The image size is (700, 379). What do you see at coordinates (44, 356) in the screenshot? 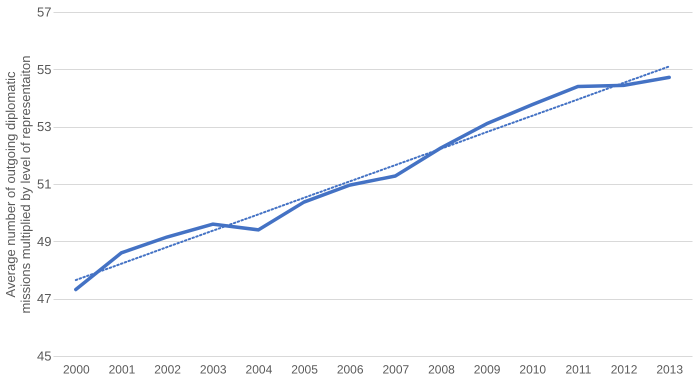
I see `y-tick-label: 45` at bounding box center [44, 356].